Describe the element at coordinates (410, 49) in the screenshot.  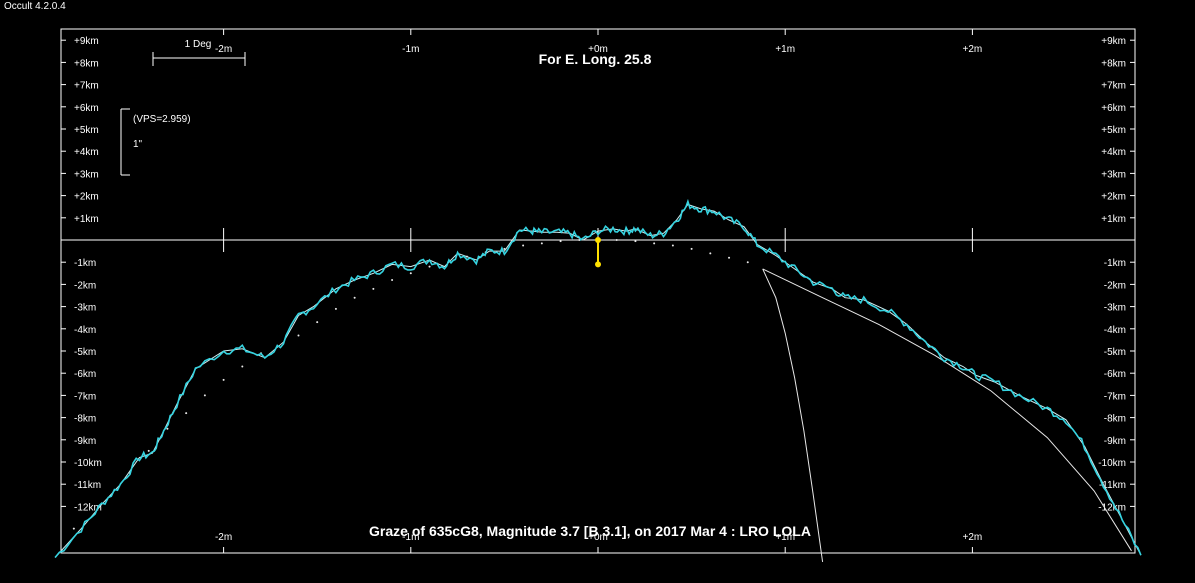
I see `x-tick-label-top: -1m` at that location.